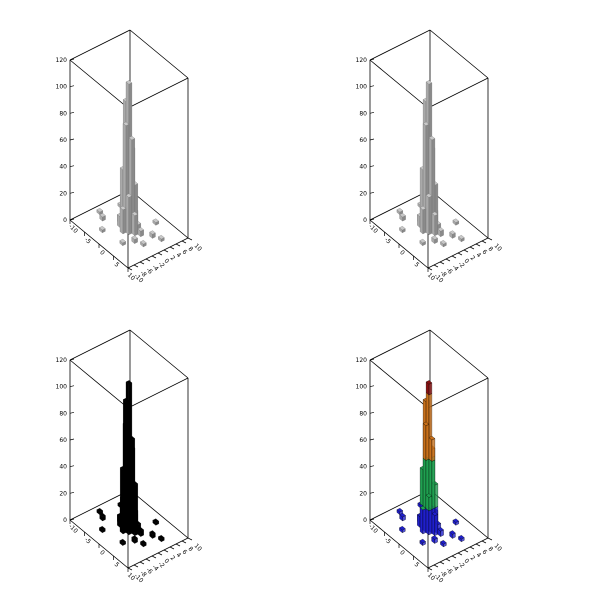  What do you see at coordinates (102, 553) in the screenshot?
I see `x-tick-label: 0` at bounding box center [102, 553].